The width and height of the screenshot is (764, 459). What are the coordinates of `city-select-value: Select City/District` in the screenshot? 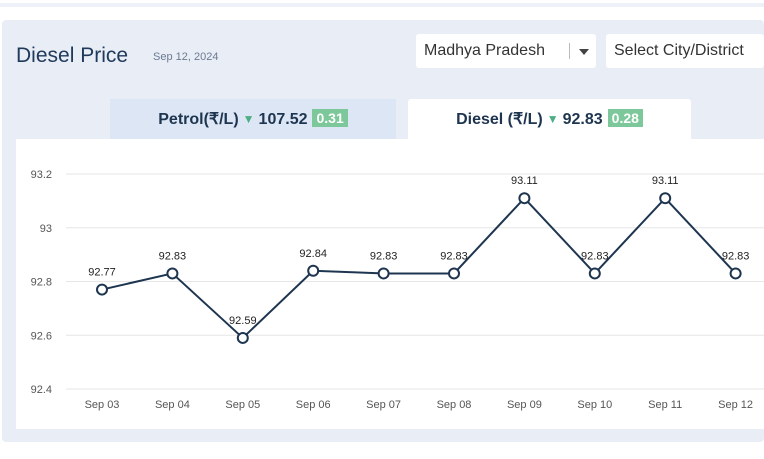 It's located at (679, 50).